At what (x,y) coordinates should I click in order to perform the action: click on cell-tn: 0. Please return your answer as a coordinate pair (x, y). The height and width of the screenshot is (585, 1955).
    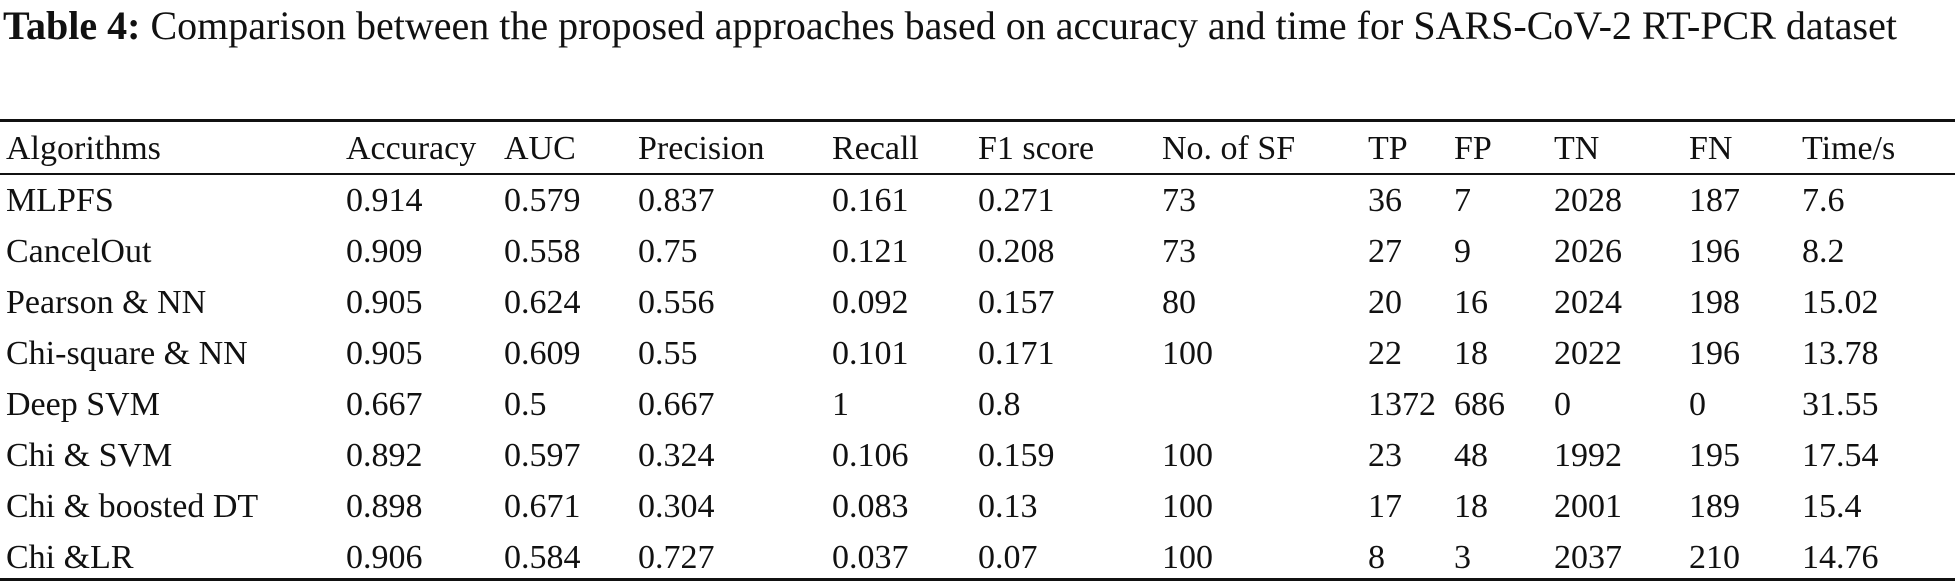
    Looking at the image, I should click on (1562, 404).